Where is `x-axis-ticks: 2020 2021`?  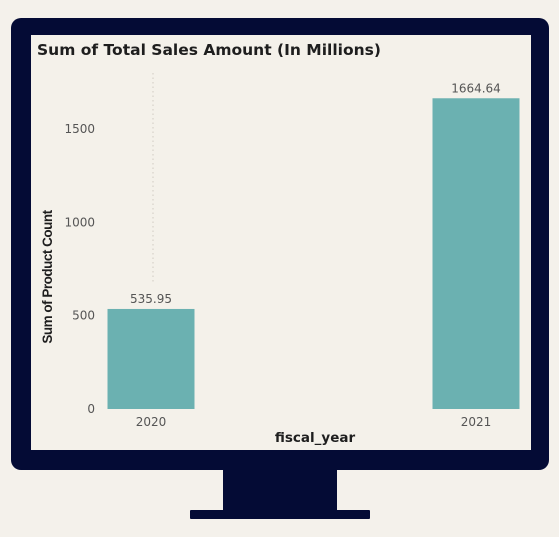
x-axis-ticks: 2020 2021 is located at coordinates (314, 422).